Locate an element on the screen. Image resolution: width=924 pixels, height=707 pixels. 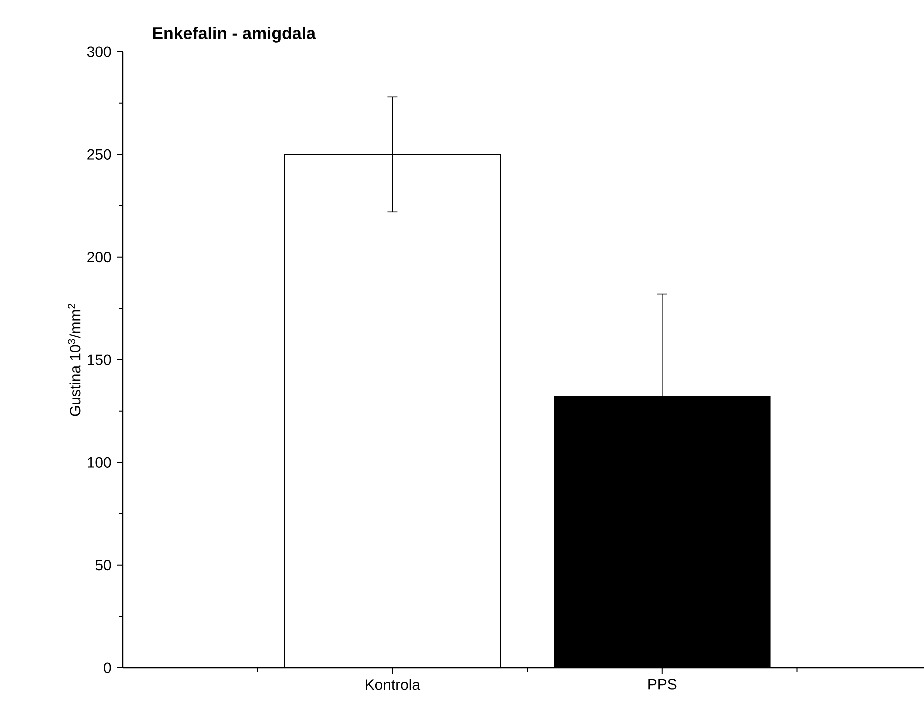
x-tick-label: Kontrola is located at coordinates (393, 684).